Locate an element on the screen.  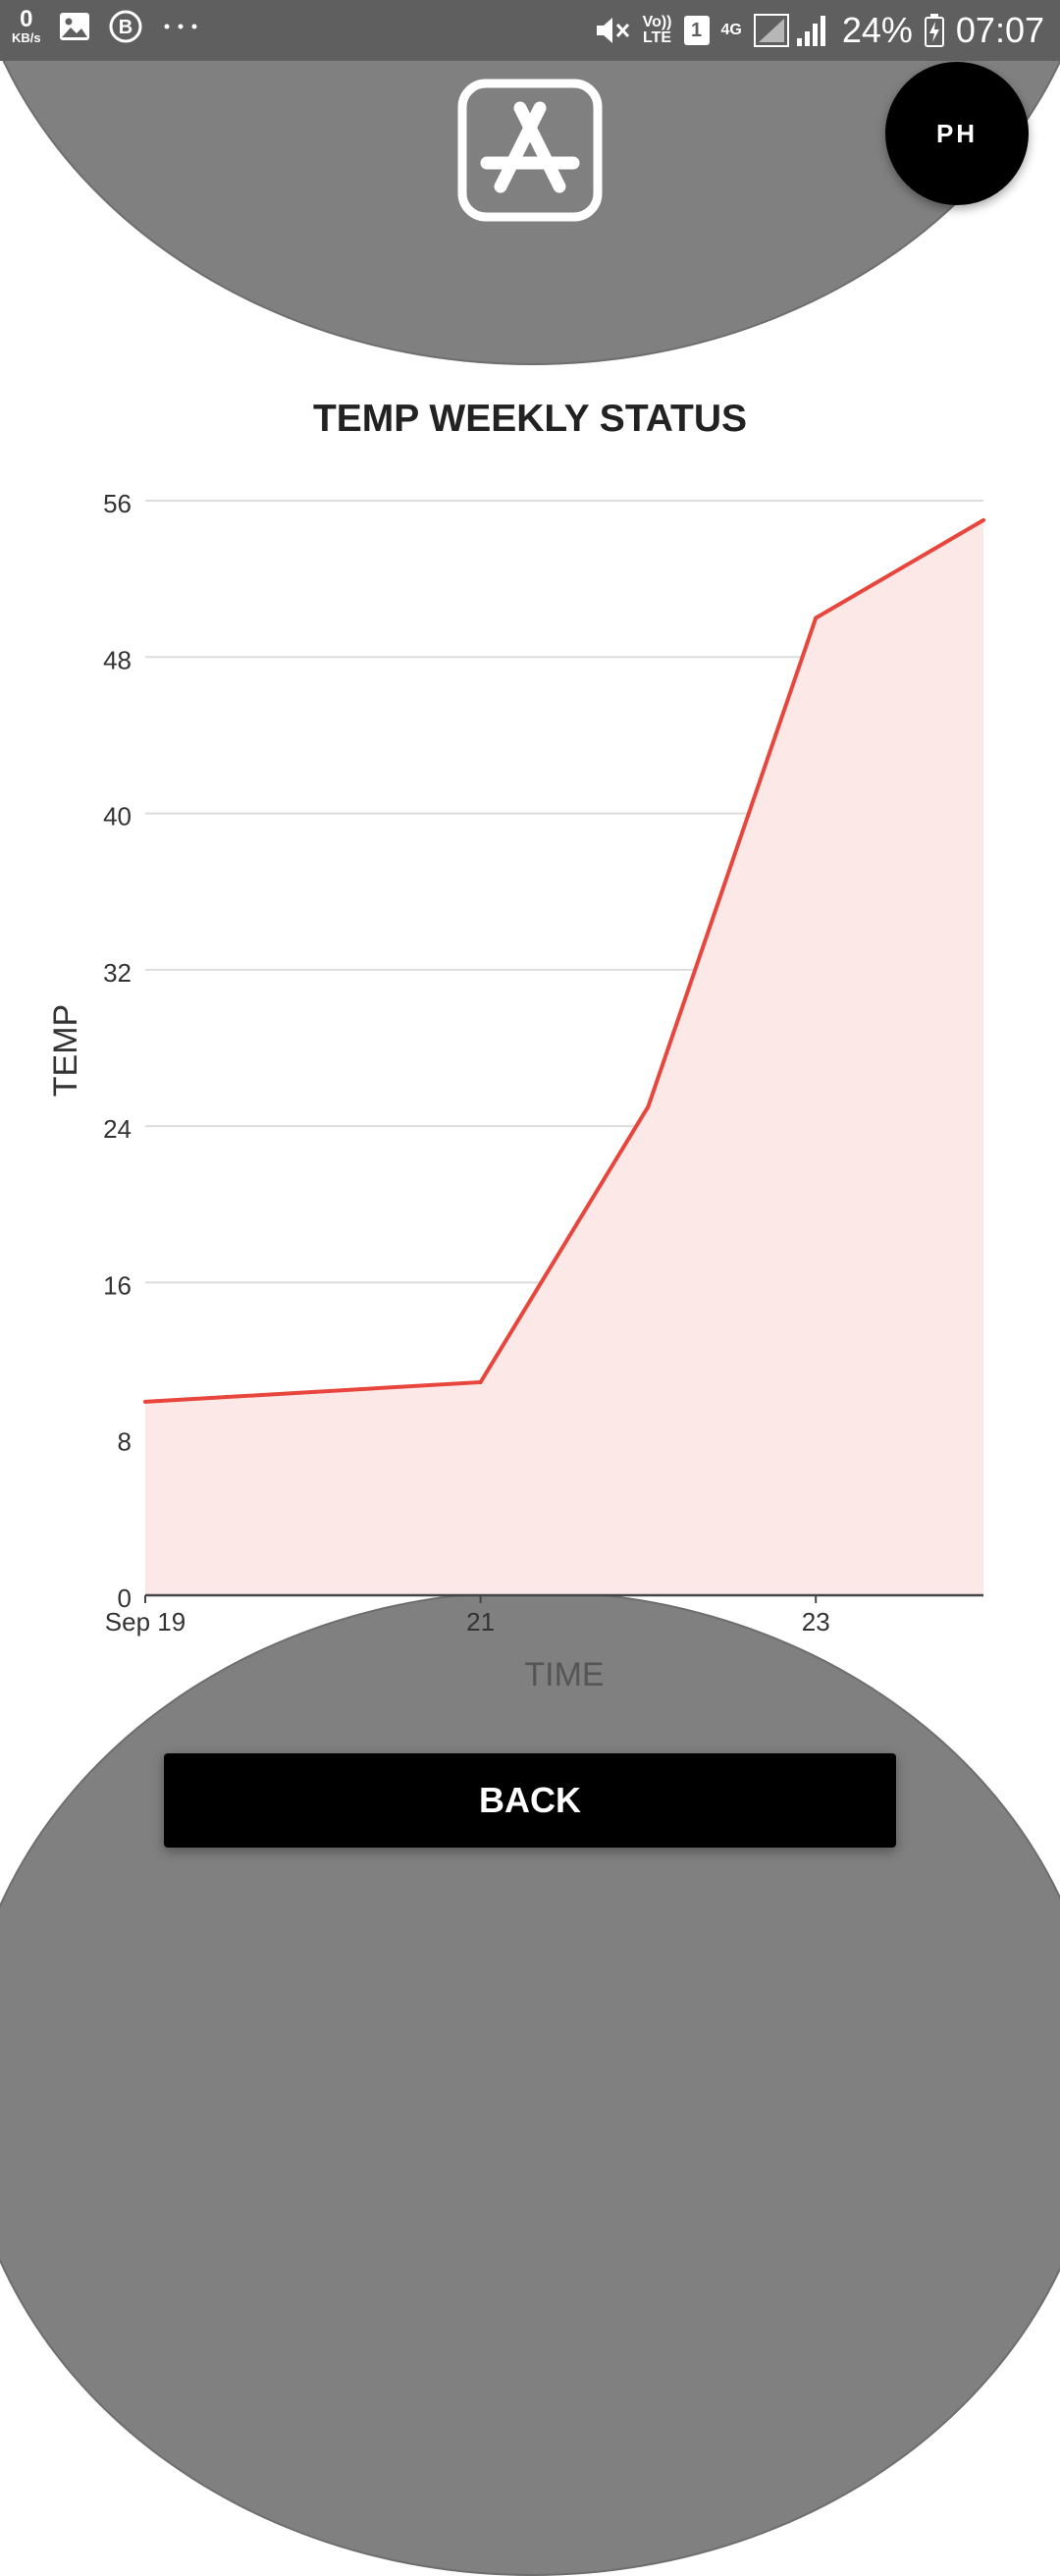
b-icon: B is located at coordinates (125, 26).